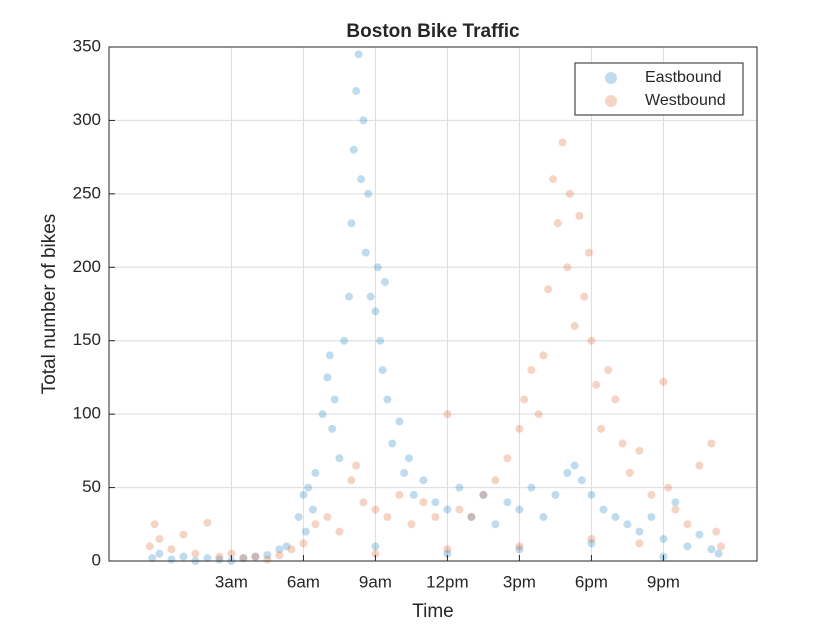 The height and width of the screenshot is (630, 840). What do you see at coordinates (49, 304) in the screenshot?
I see `y-axis-label: Total number of bikes` at bounding box center [49, 304].